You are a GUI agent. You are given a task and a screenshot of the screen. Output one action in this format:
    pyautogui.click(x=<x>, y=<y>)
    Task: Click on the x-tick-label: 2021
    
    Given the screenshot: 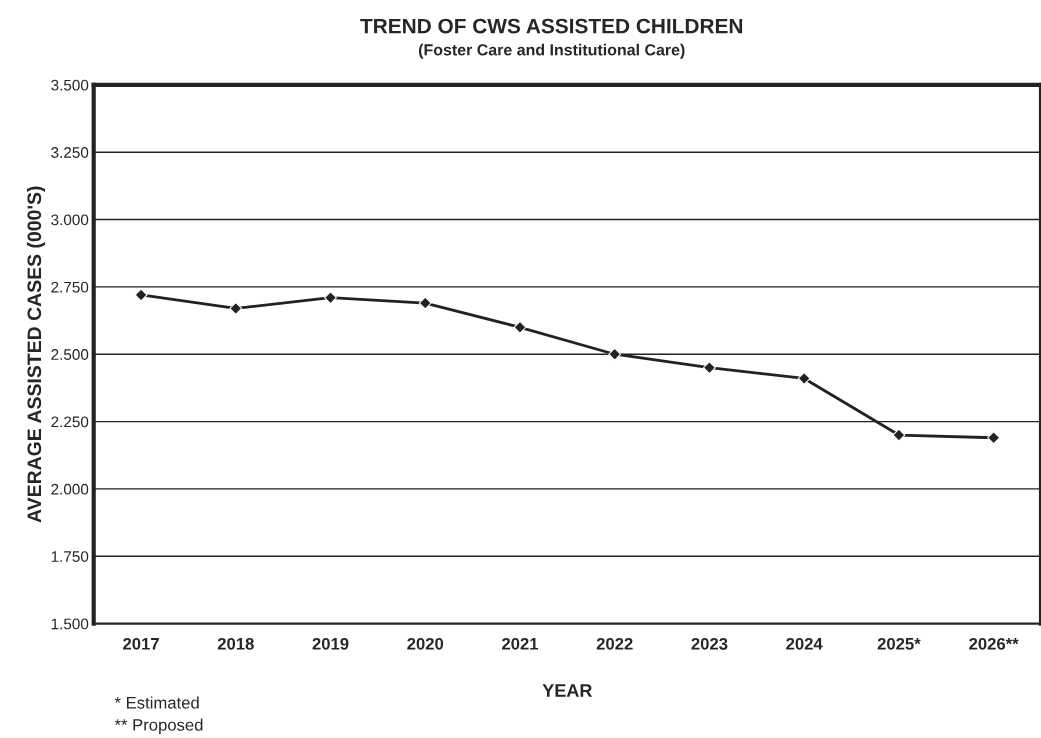 What is the action you would take?
    pyautogui.click(x=520, y=643)
    